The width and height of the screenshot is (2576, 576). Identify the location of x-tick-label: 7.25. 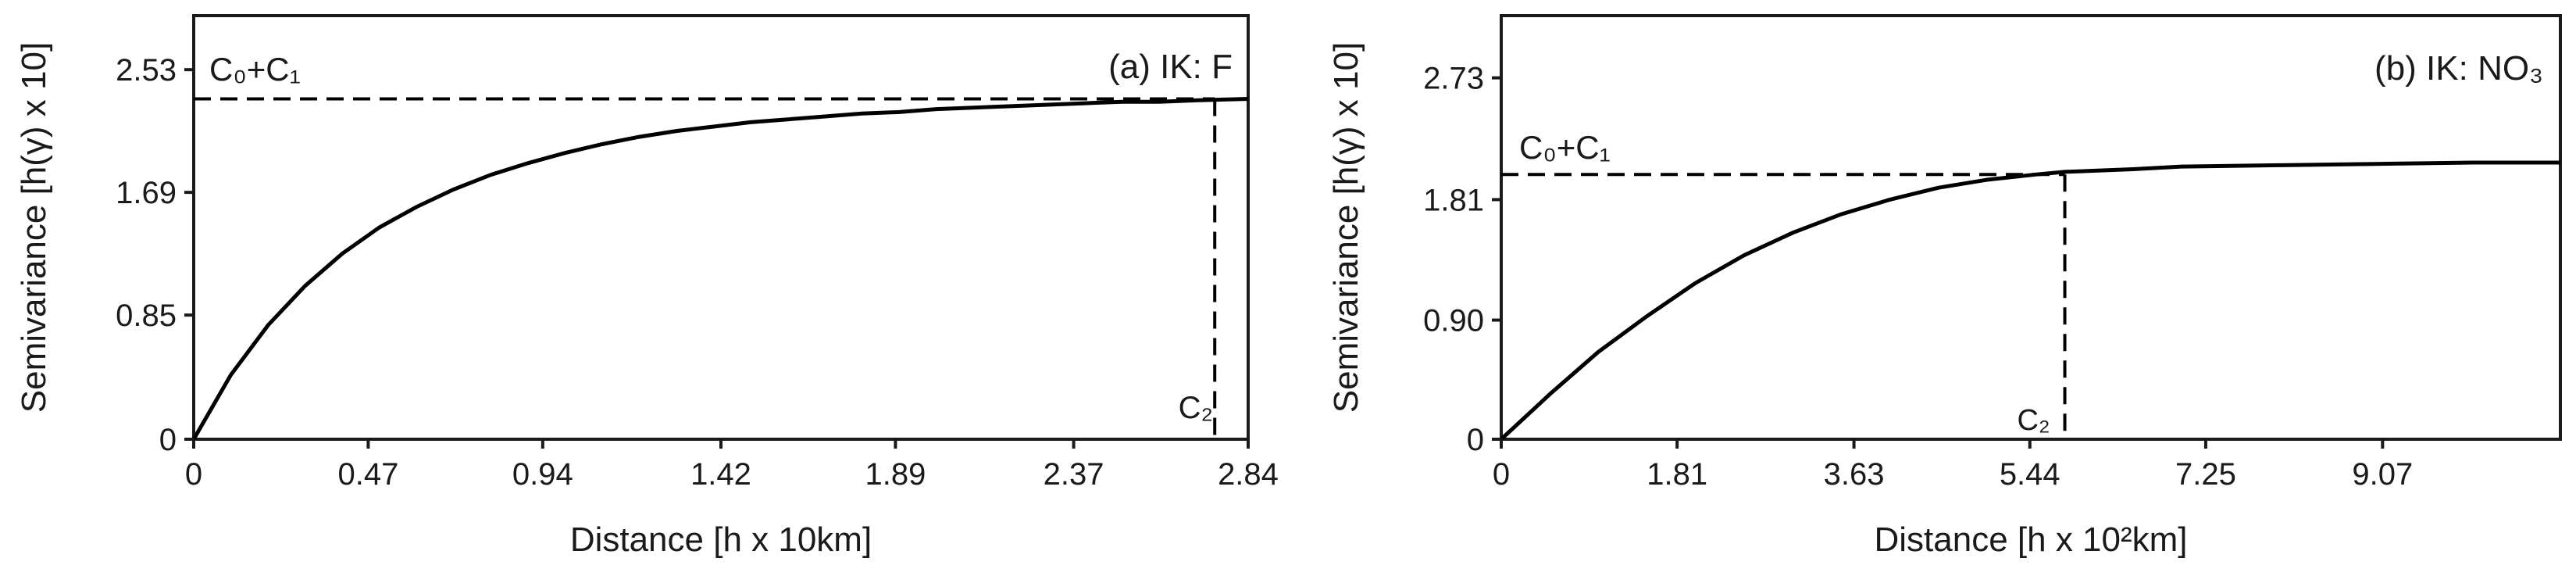
(2205, 474).